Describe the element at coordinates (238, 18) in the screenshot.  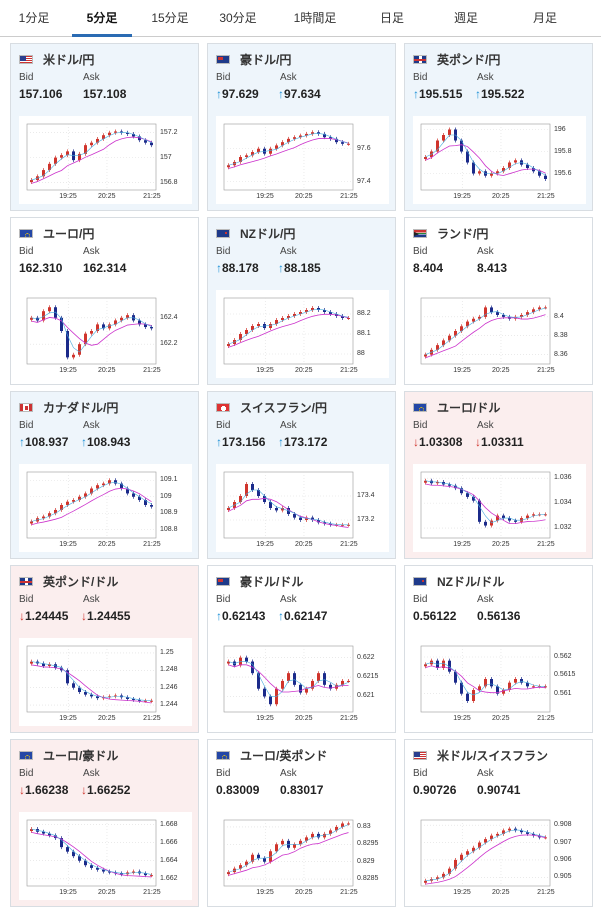
I see `tab-3: 30分足` at that location.